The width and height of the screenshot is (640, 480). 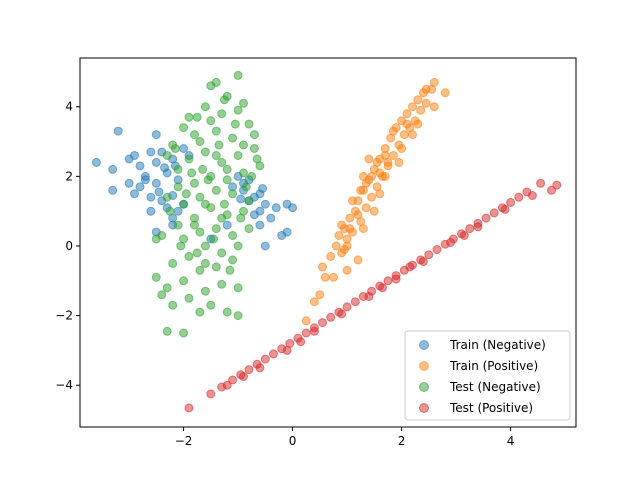 What do you see at coordinates (293, 441) in the screenshot?
I see `x-tick-label: 0` at bounding box center [293, 441].